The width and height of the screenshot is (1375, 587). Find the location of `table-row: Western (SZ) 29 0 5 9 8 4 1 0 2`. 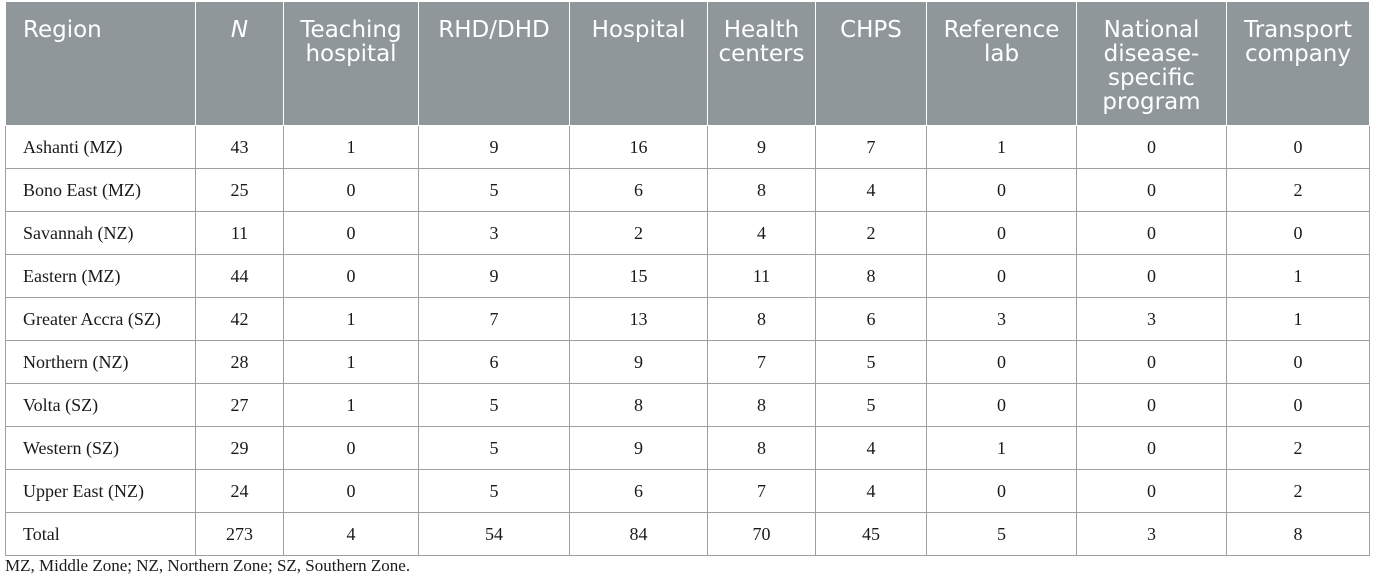

table-row: Western (SZ) 29 0 5 9 8 4 1 0 2 is located at coordinates (687, 448).